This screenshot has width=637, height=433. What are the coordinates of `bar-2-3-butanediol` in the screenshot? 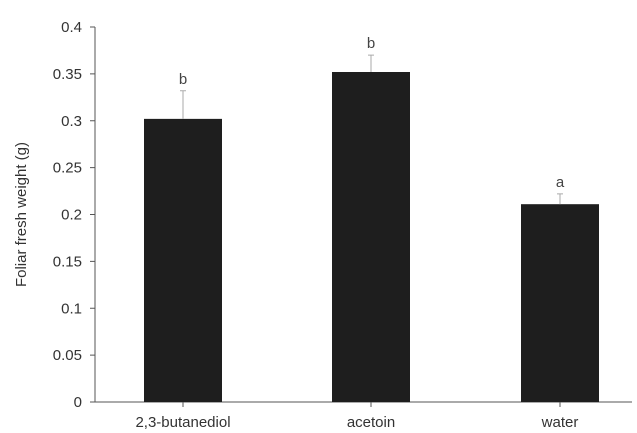 It's located at (183, 260).